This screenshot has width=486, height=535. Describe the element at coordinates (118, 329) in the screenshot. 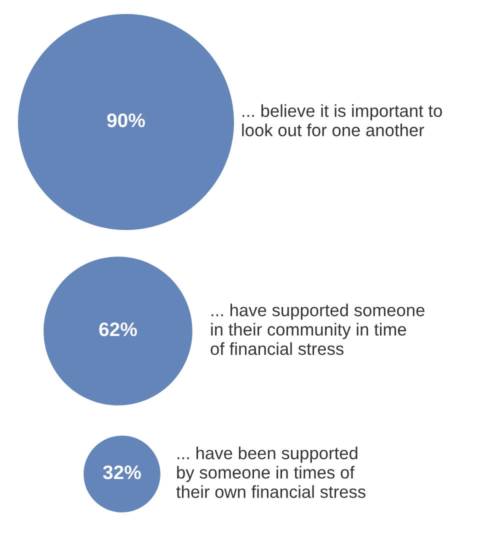

I see `data-label: 62%` at that location.